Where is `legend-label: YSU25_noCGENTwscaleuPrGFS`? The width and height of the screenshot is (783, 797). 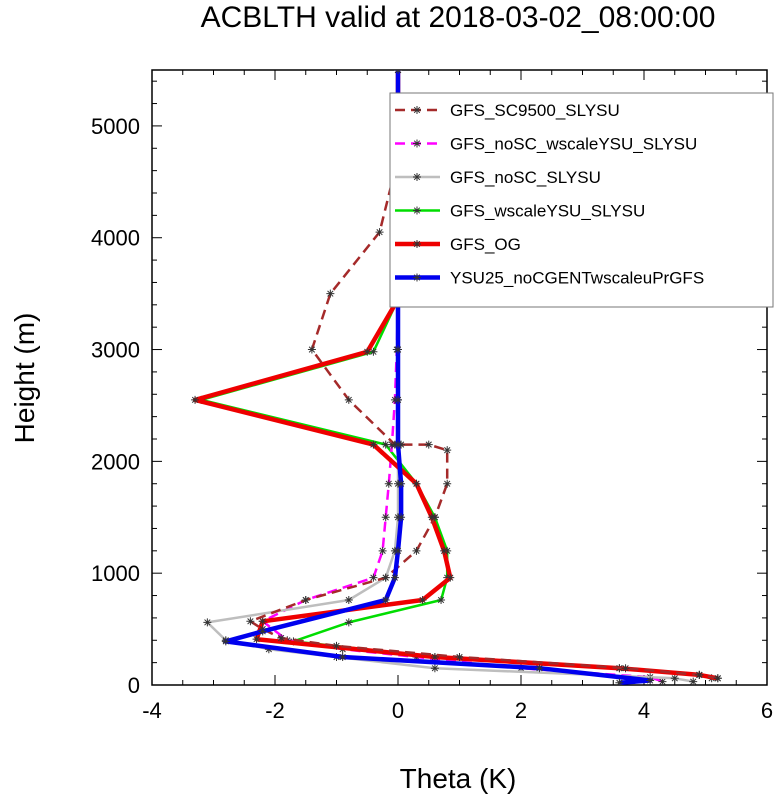
legend-label: YSU25_noCGENTwscaleuPrGFS is located at coordinates (577, 278).